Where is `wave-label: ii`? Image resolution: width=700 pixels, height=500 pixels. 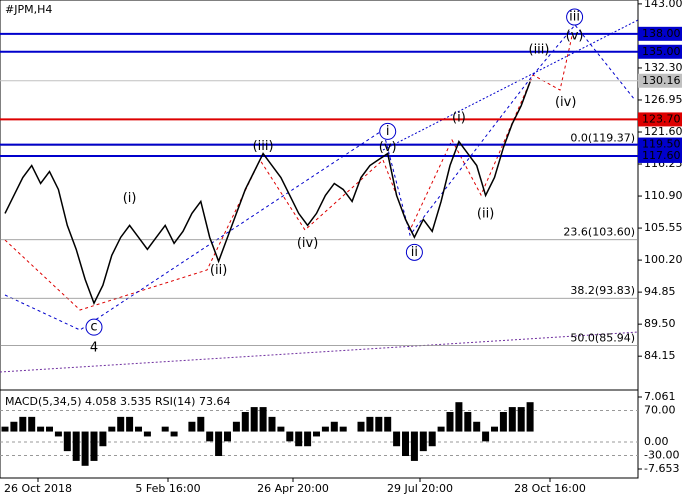
wave-label: ii is located at coordinates (414, 252).